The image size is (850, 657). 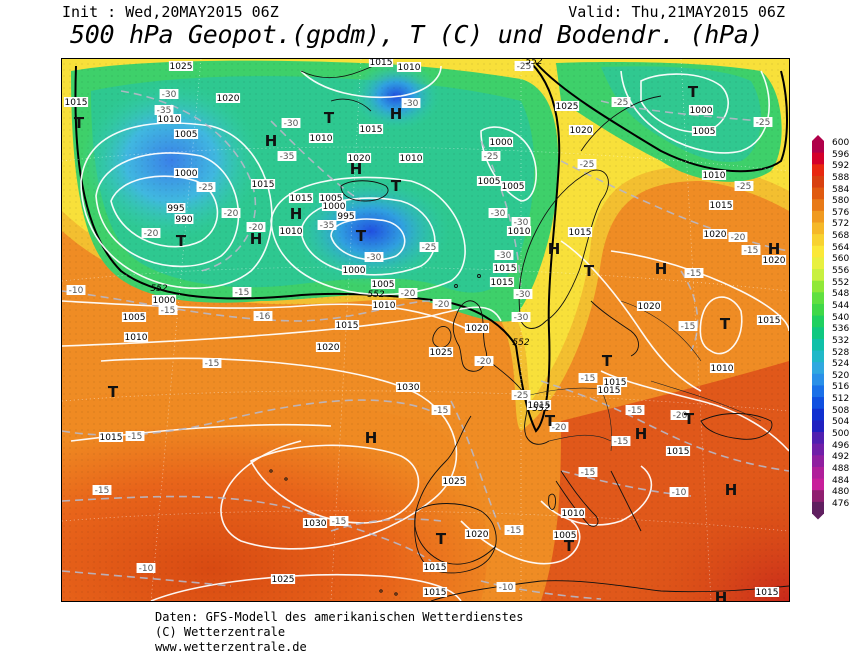 What do you see at coordinates (841, 247) in the screenshot?
I see `legend-value: 564` at bounding box center [841, 247].